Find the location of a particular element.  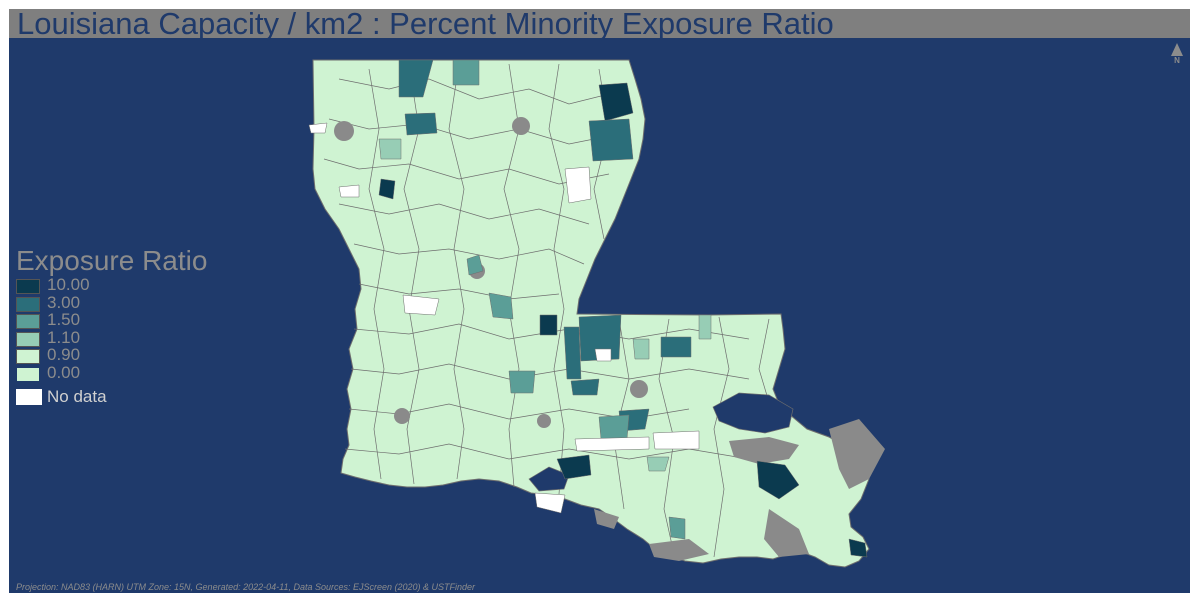

legend-row: 0.00 is located at coordinates (111, 372).